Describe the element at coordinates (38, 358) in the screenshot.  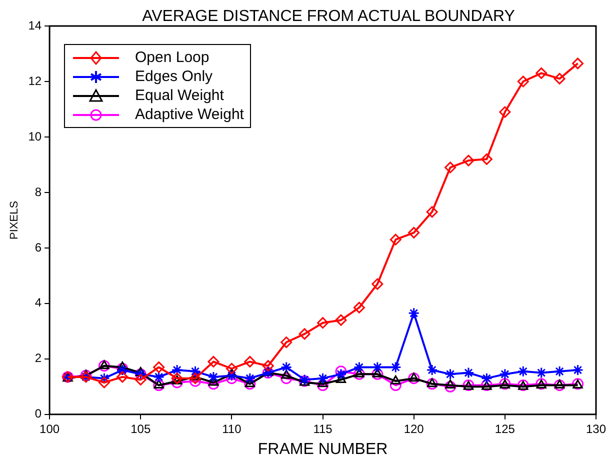
I see `y-tick-label: 2` at that location.